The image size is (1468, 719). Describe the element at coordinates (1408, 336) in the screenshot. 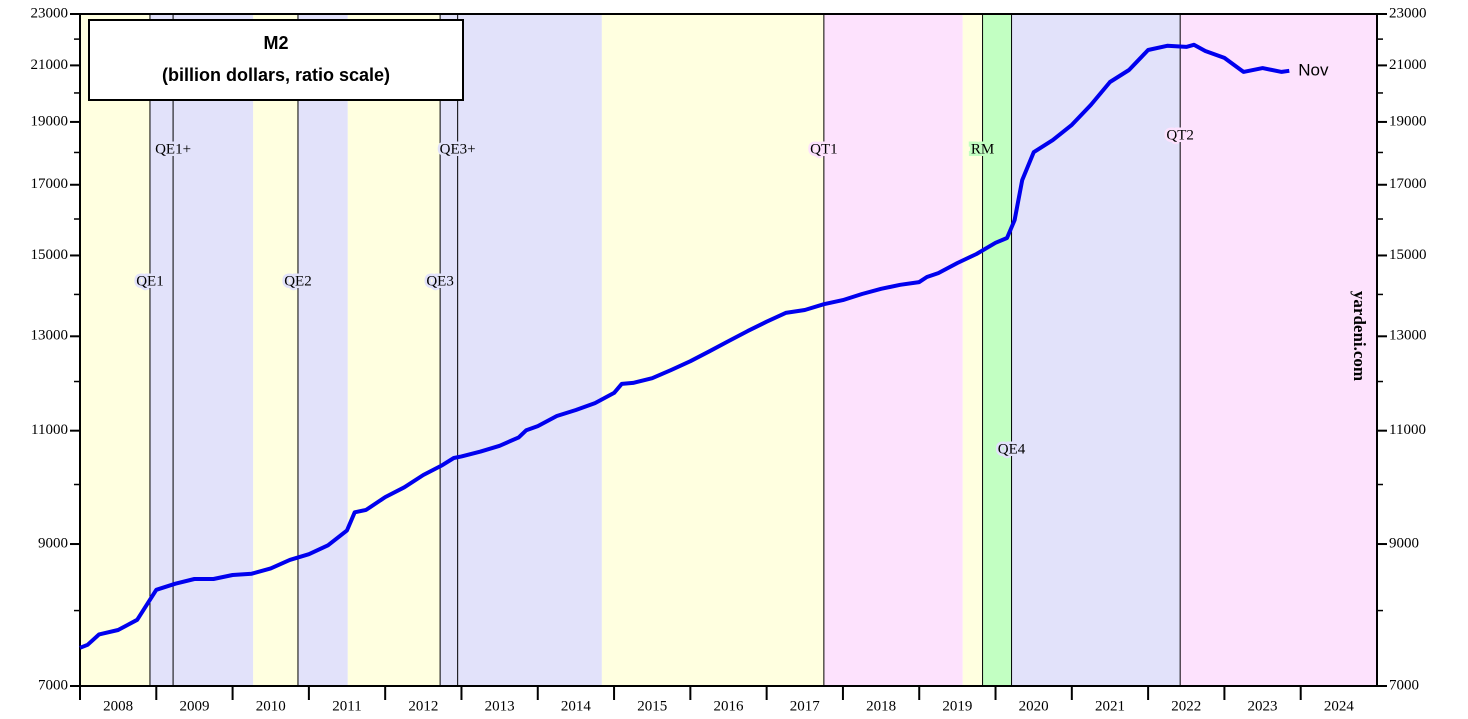

I see `y2-tick-label: 13000` at that location.